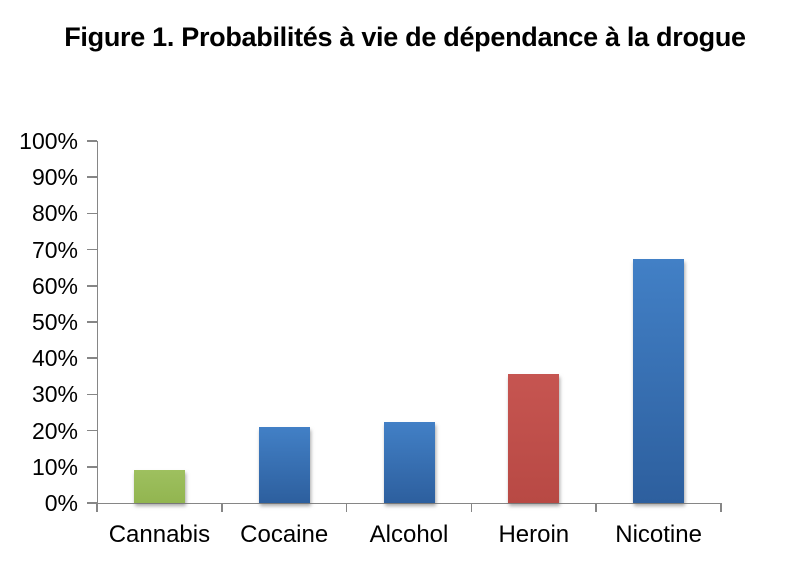  What do you see at coordinates (159, 486) in the screenshot?
I see `bar-cannabis` at bounding box center [159, 486].